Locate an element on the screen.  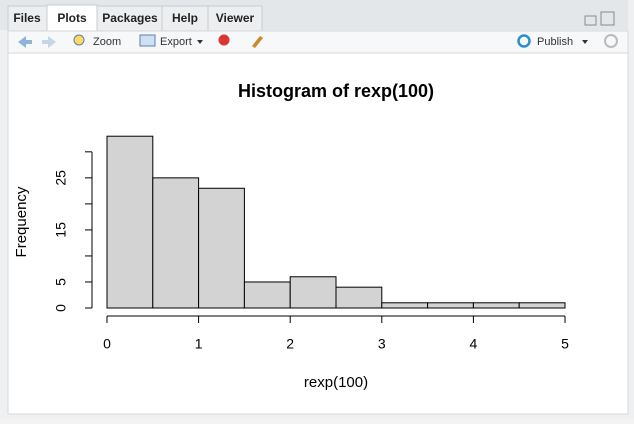
publish-icon is located at coordinates (524, 41).